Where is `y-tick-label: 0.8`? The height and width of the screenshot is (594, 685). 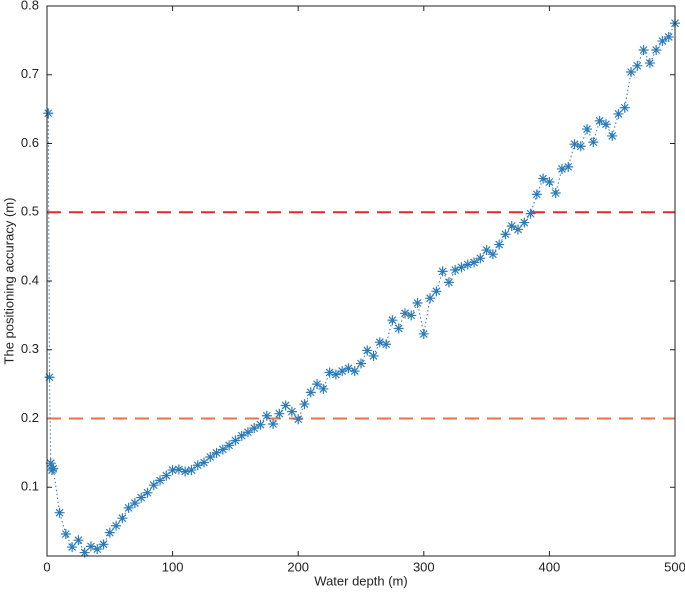 y-tick-label: 0.8 is located at coordinates (30, 6).